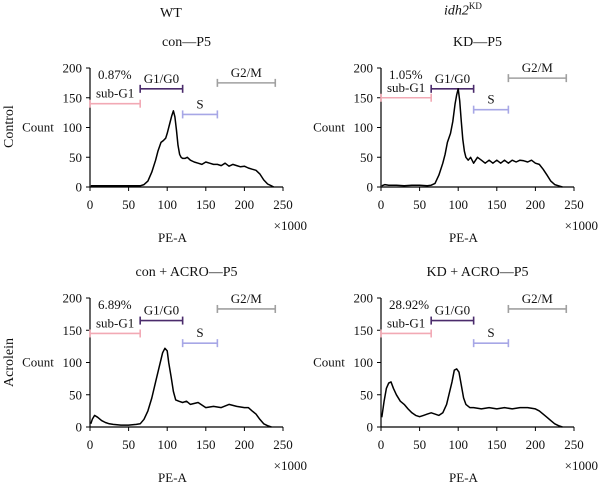  Describe the element at coordinates (477, 42) in the screenshot. I see `panel-title: KD—P5` at that location.